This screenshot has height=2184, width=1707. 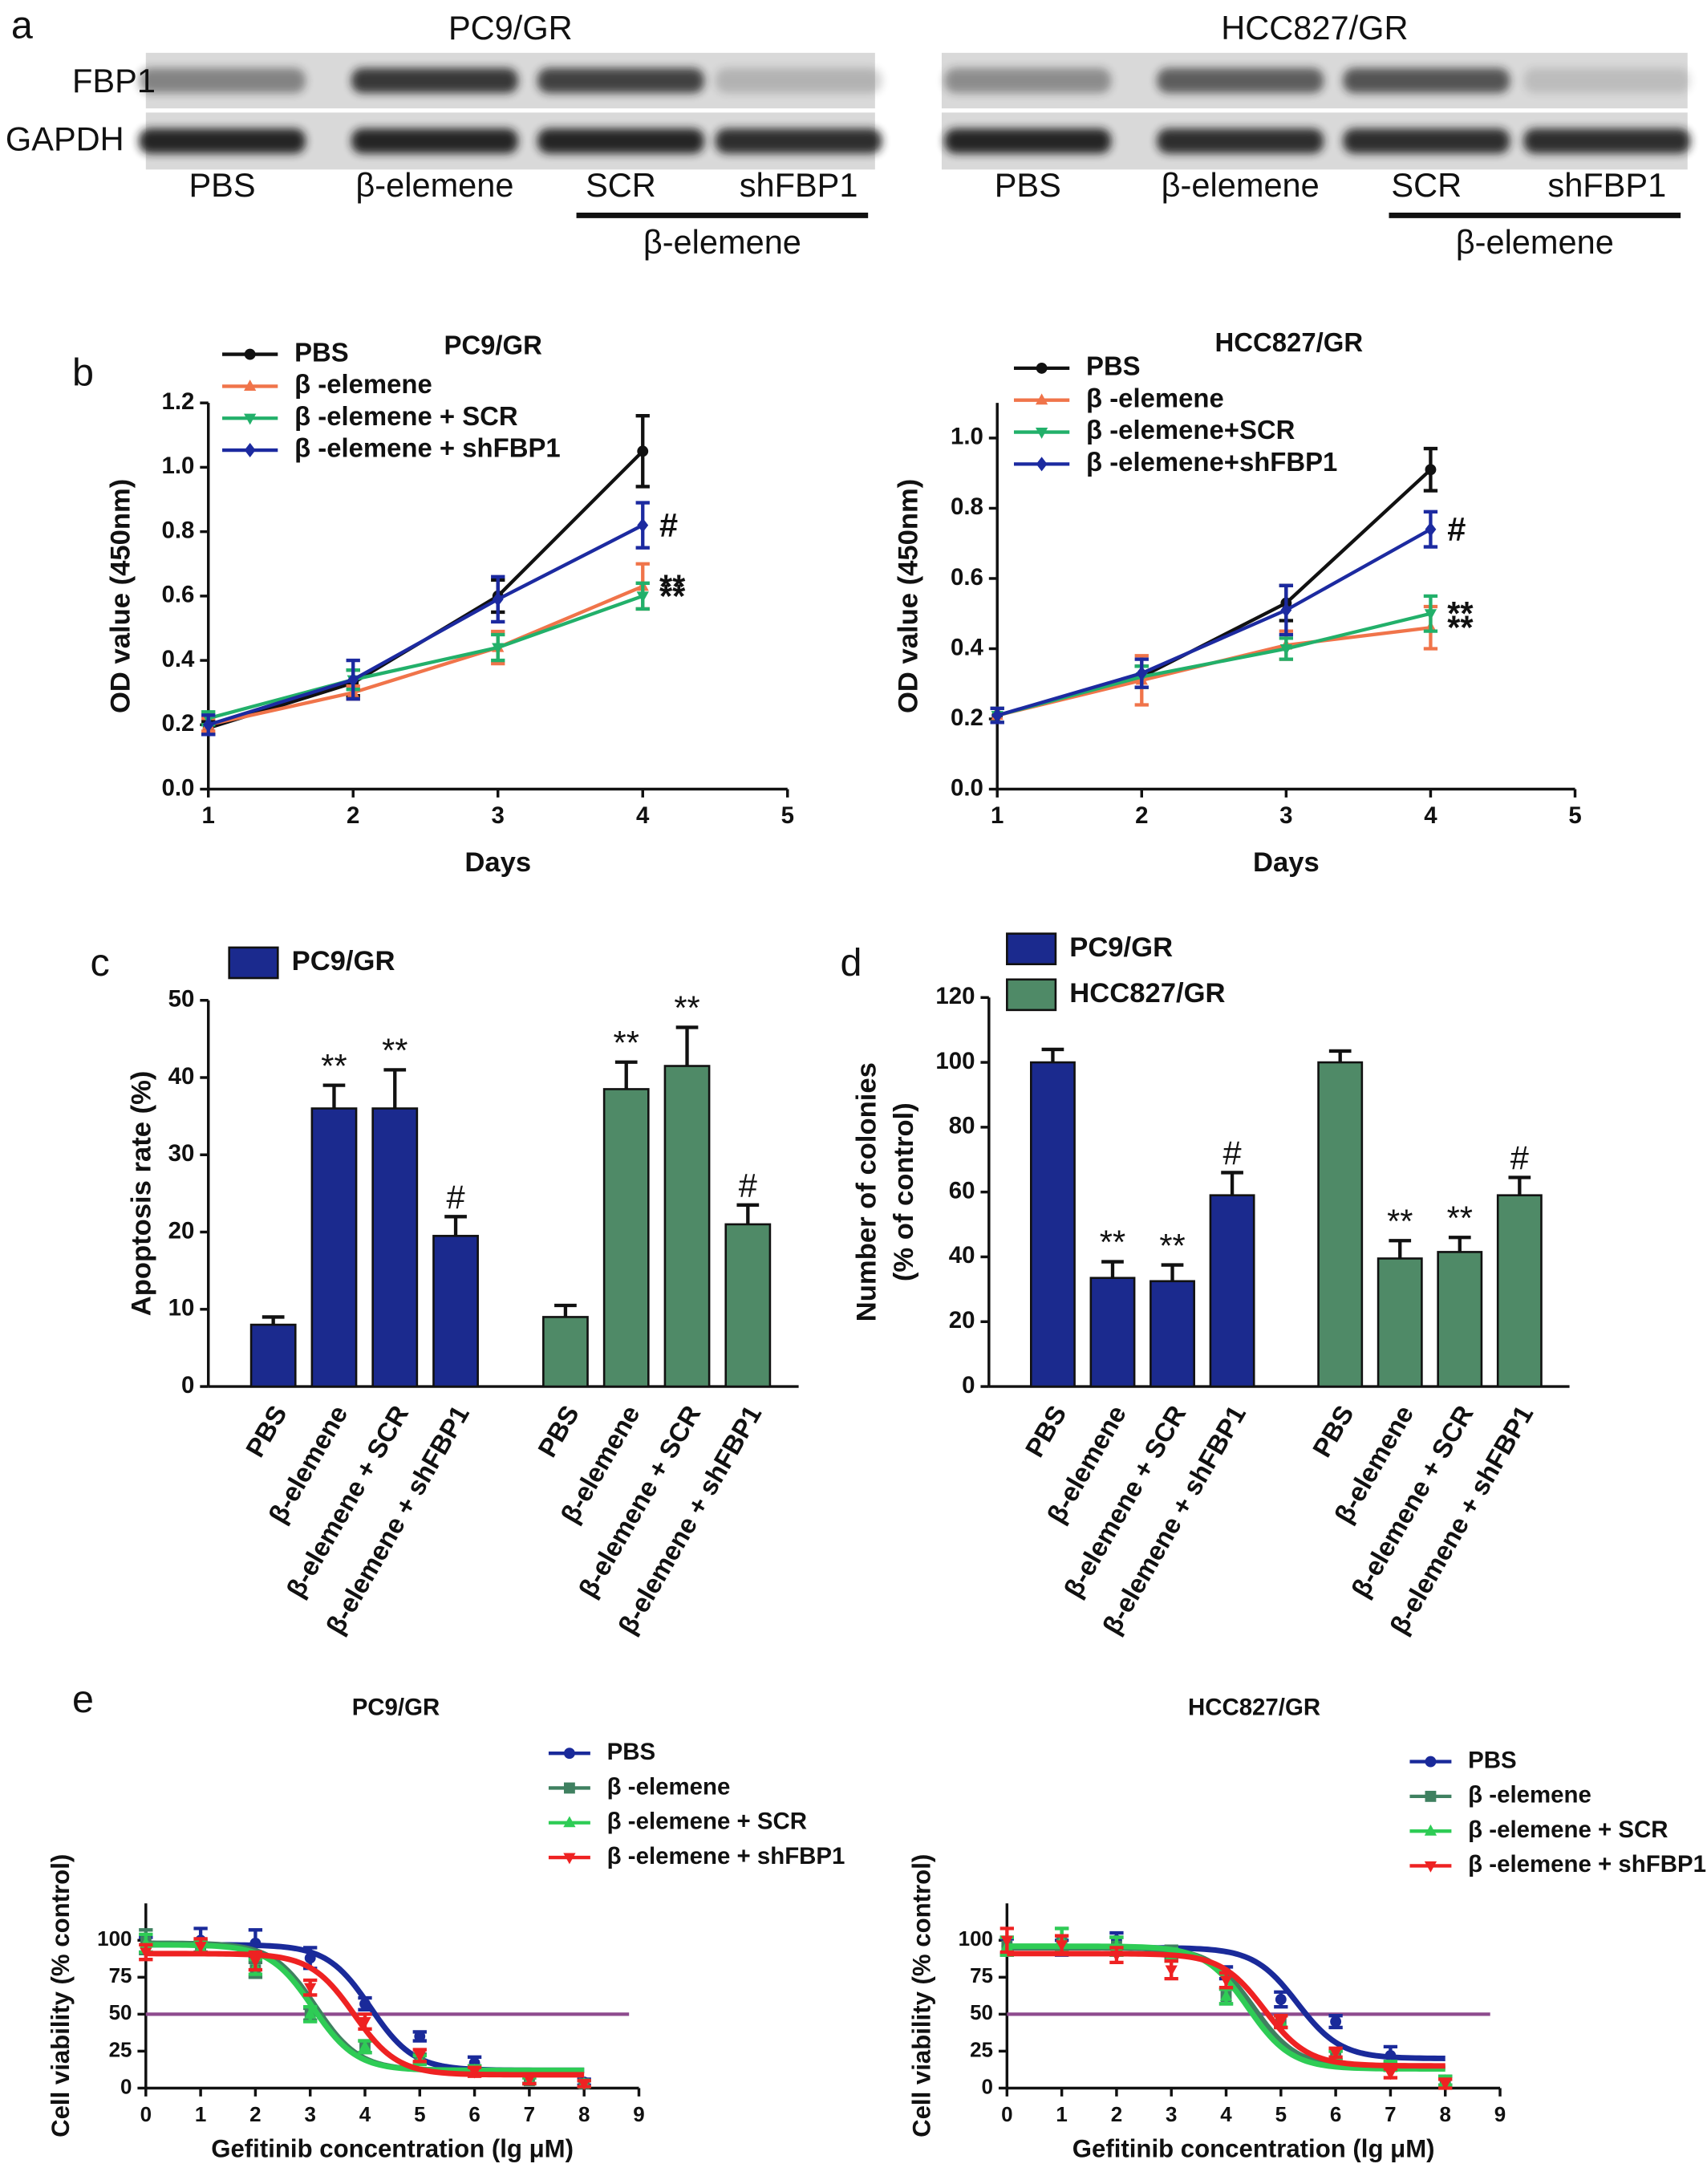 What do you see at coordinates (962, 1255) in the screenshot?
I see `y-tick-label: 40` at bounding box center [962, 1255].